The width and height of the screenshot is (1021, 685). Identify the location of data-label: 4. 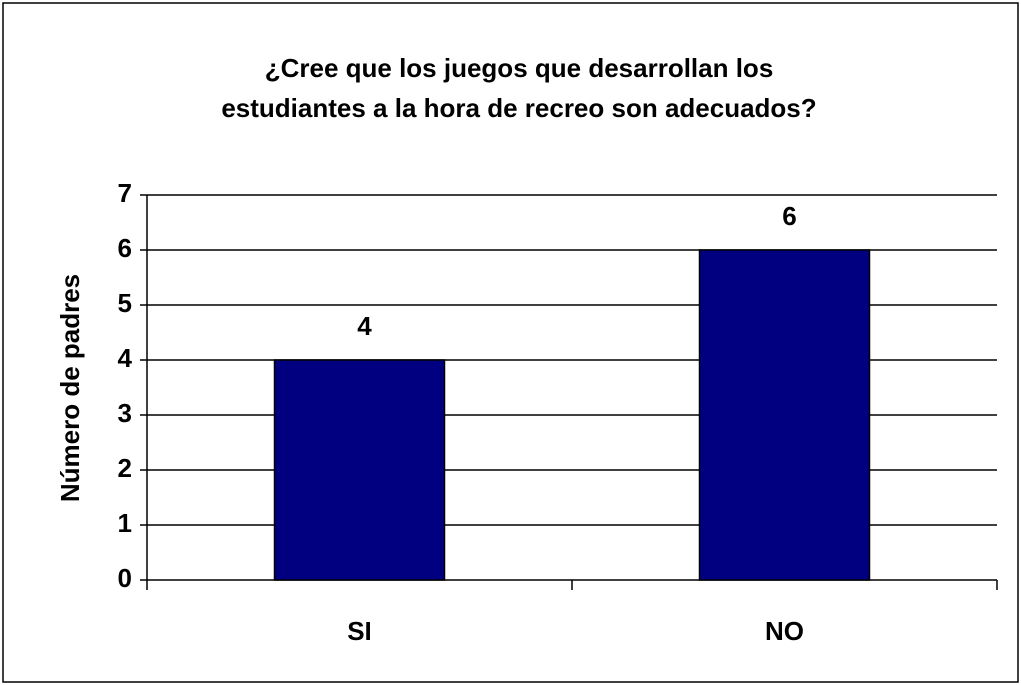
(364, 326).